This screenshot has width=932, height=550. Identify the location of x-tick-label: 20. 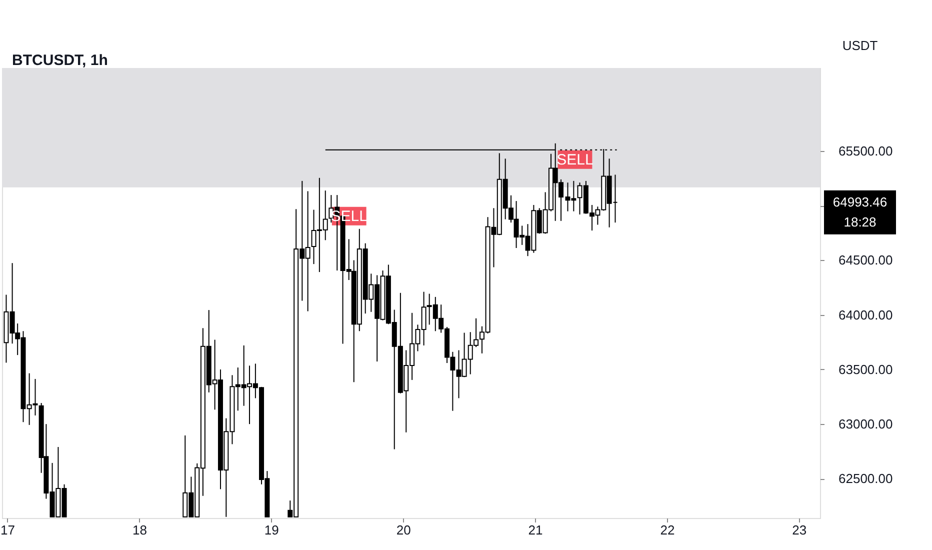
(403, 530).